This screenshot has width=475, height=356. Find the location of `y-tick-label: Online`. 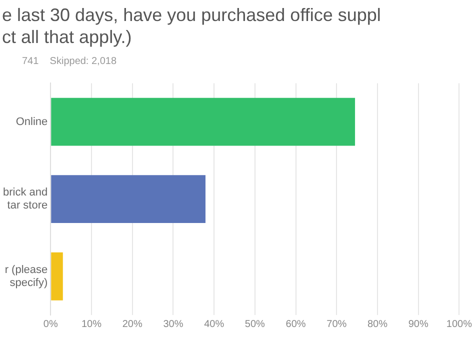

y-tick-label: Online is located at coordinates (32, 122).